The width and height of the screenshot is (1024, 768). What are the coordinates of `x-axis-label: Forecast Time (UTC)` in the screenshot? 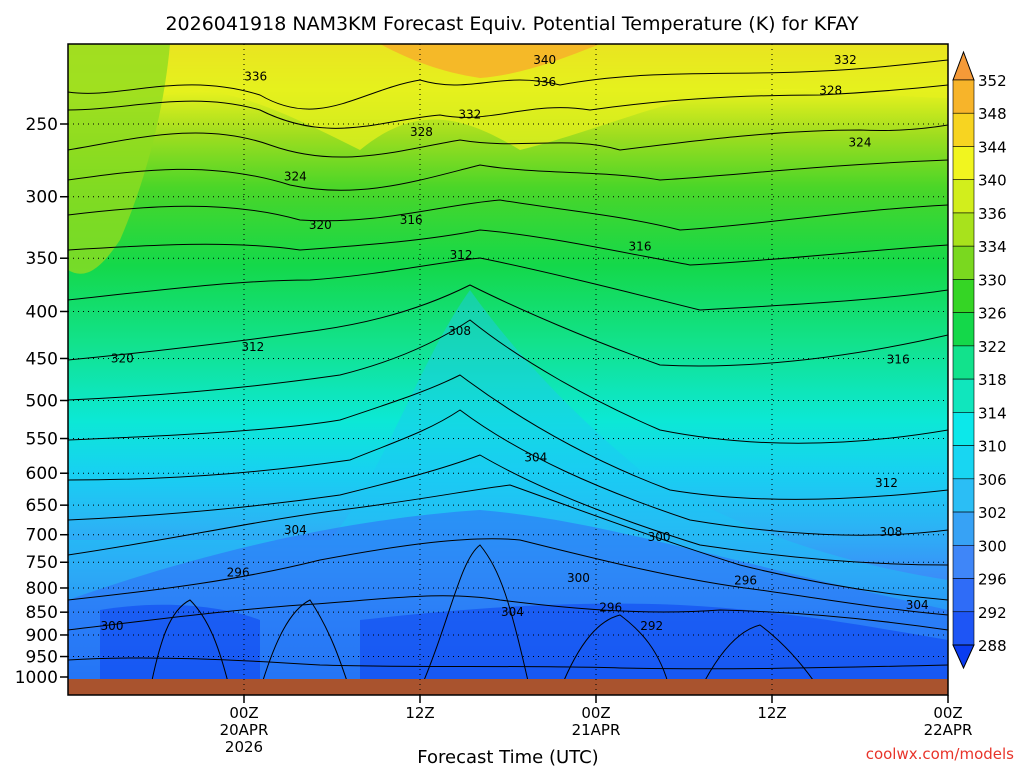 It's located at (507, 757).